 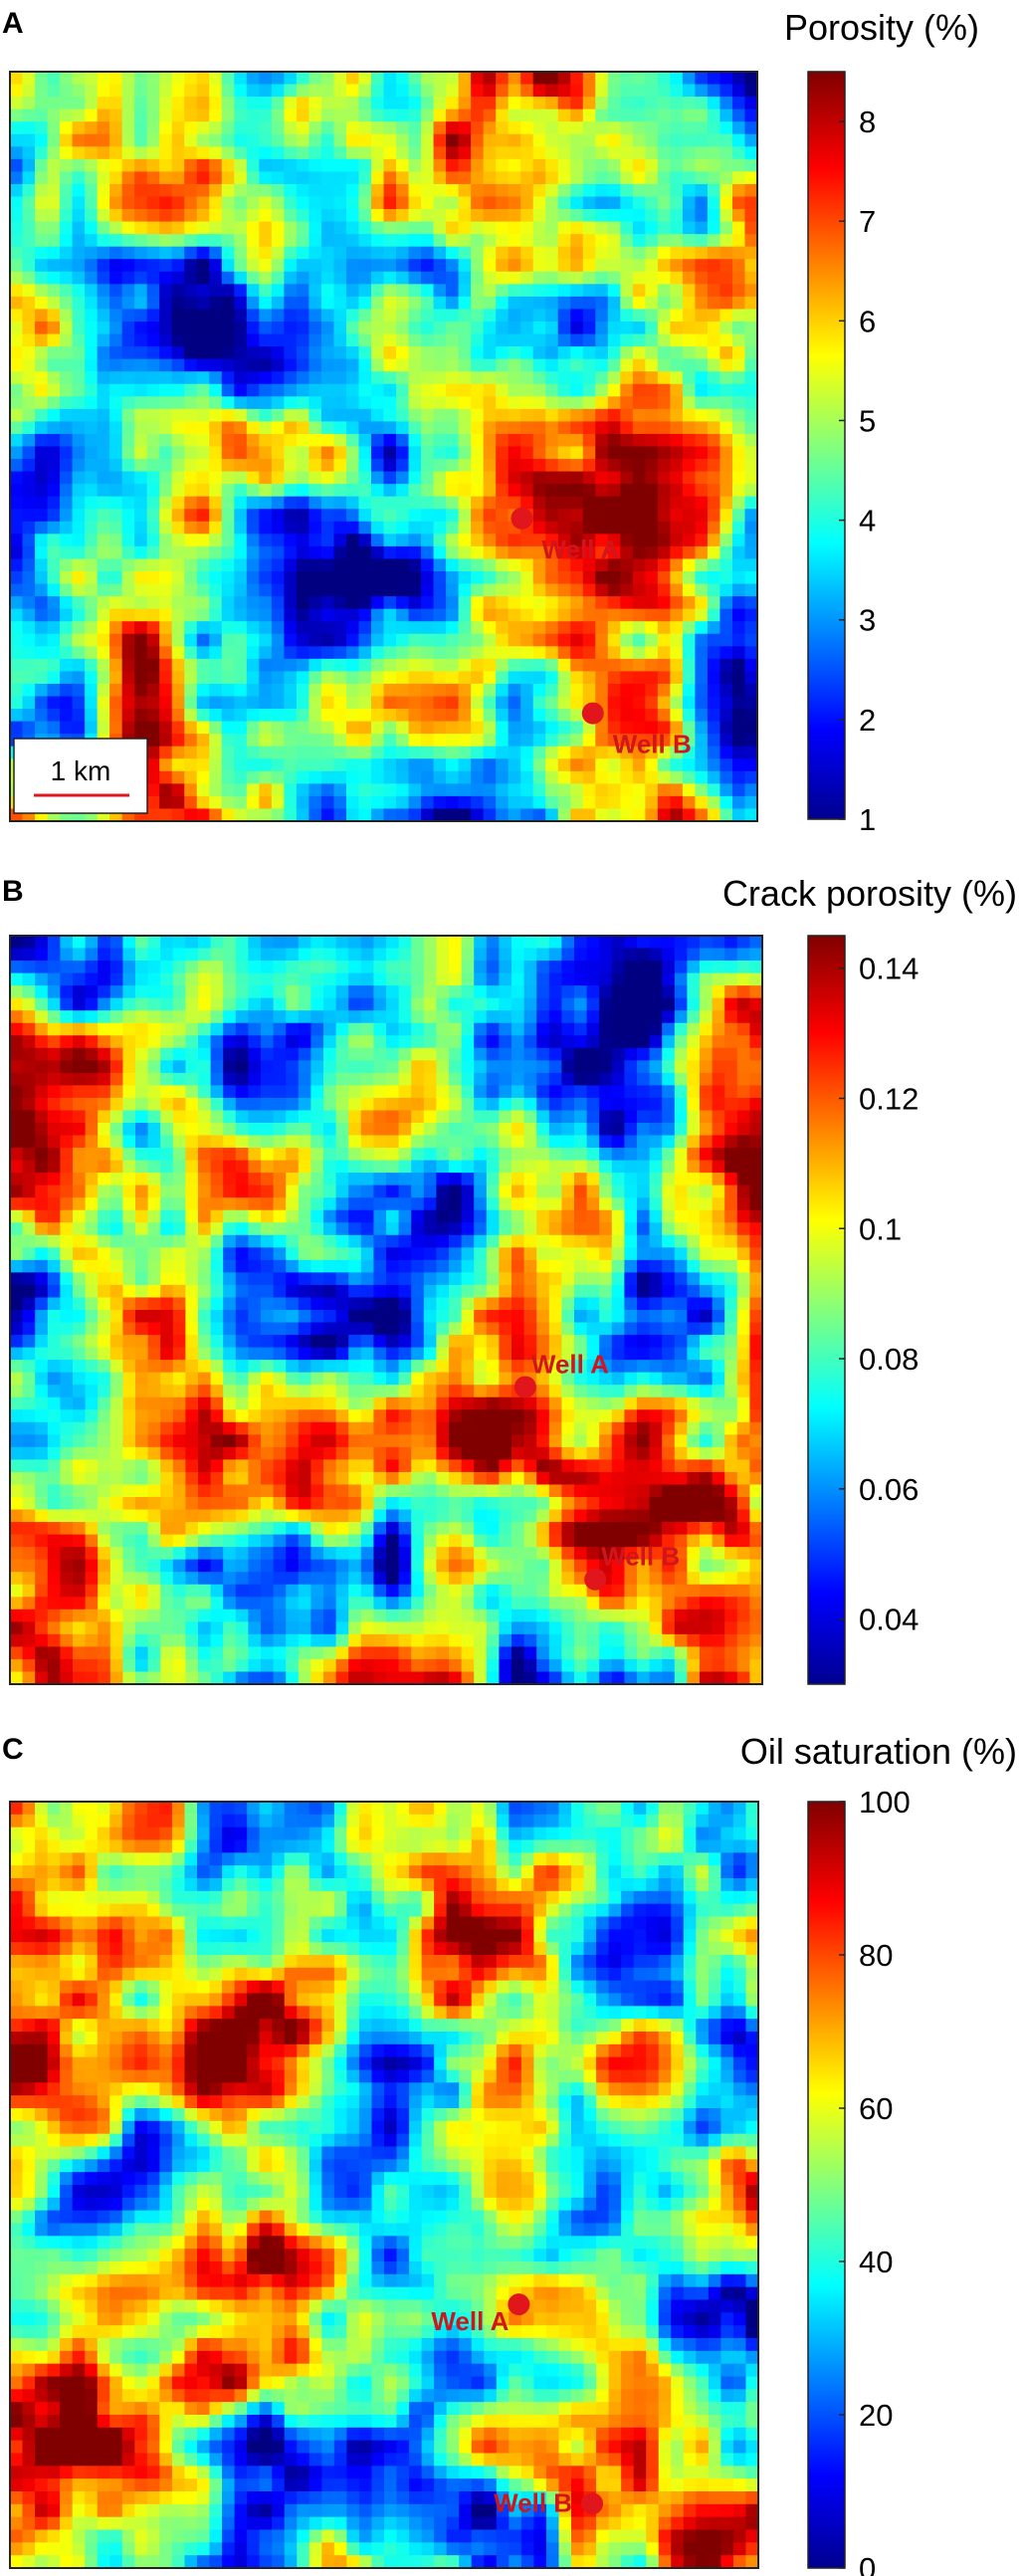 I want to click on scale-bar: 1 km, so click(x=80, y=776).